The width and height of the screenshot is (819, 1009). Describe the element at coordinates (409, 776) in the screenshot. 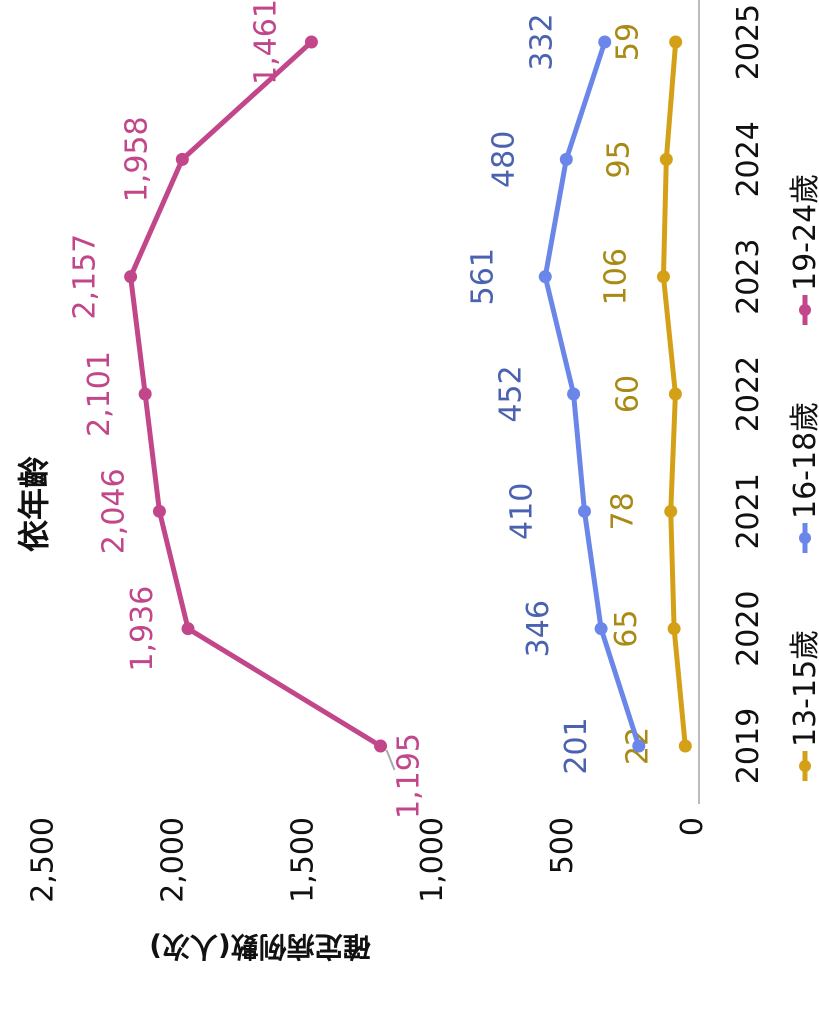

I see `data-label: 1,195` at that location.